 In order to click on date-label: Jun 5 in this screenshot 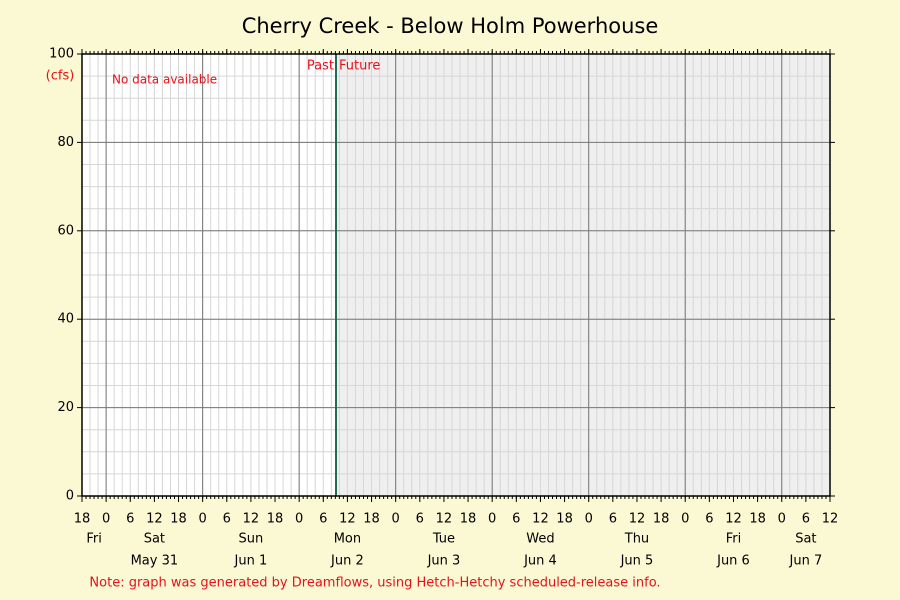, I will do `click(637, 561)`.